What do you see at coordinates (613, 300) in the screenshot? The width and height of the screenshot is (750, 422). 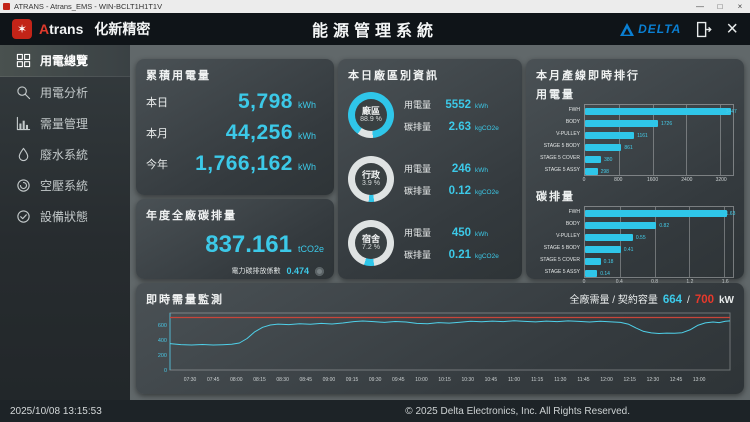 I see `demand-legend-label: 全廠需量 / 契約容量` at bounding box center [613, 300].